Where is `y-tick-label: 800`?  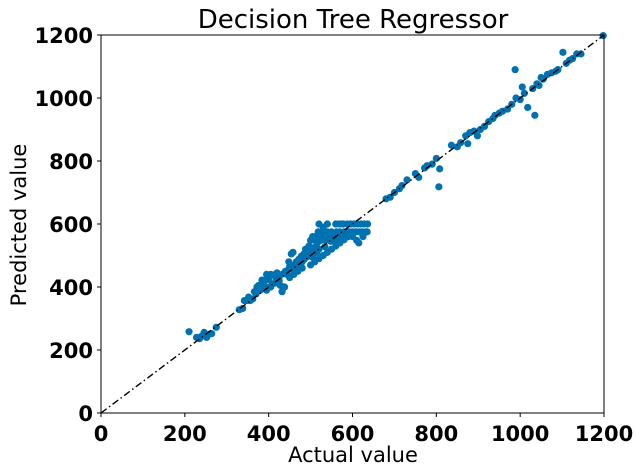 y-tick-label: 800 is located at coordinates (71, 162).